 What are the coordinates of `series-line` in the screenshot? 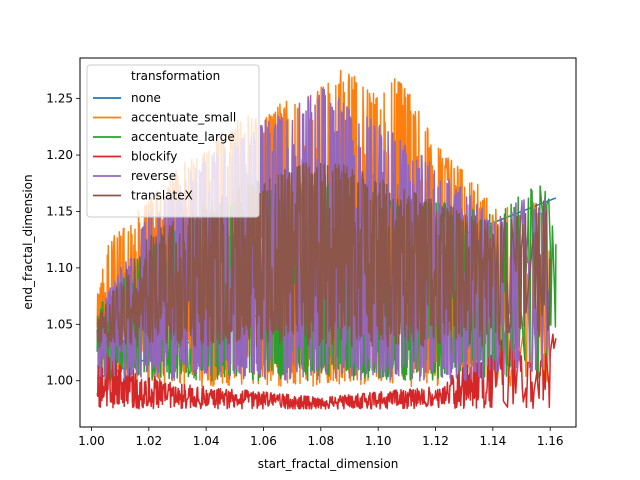 It's located at (326, 371).